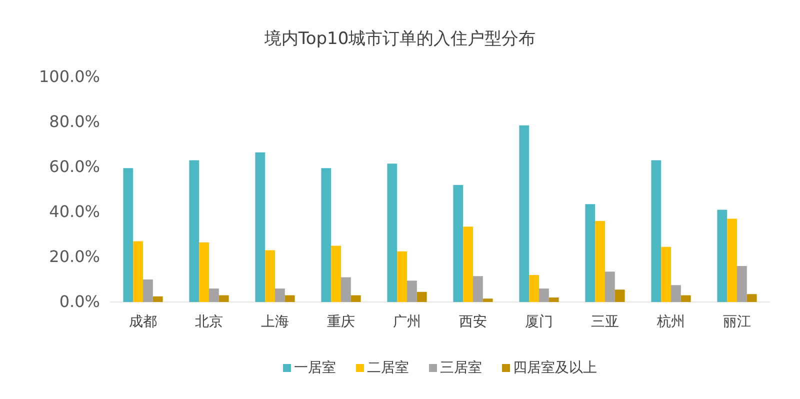  I want to click on y-tick-label: 80.0%, so click(74, 122).